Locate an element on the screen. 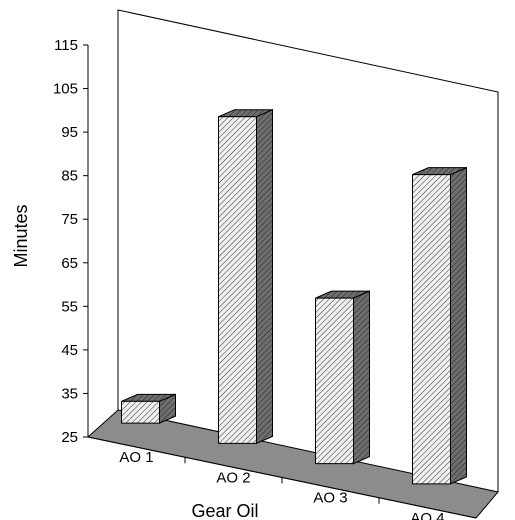 The height and width of the screenshot is (520, 515). x-tick-label: AO 2 is located at coordinates (233, 477).